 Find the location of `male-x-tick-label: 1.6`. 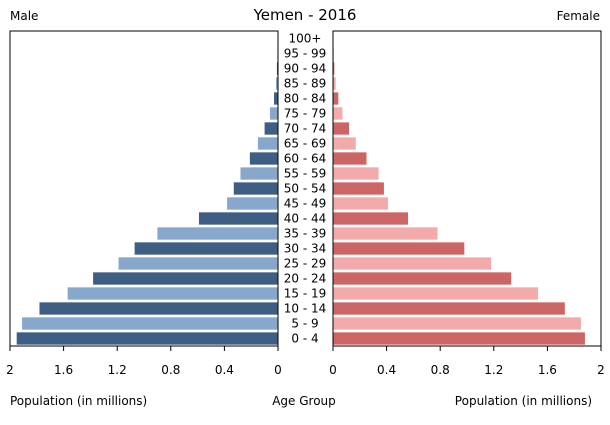

male-x-tick-label: 1.6 is located at coordinates (63, 370).